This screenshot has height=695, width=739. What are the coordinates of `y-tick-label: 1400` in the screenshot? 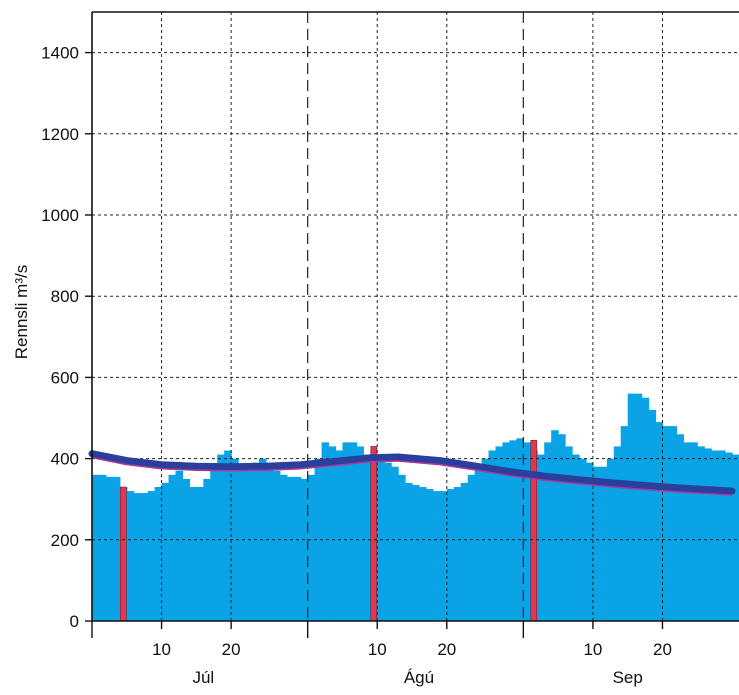 It's located at (60, 53).